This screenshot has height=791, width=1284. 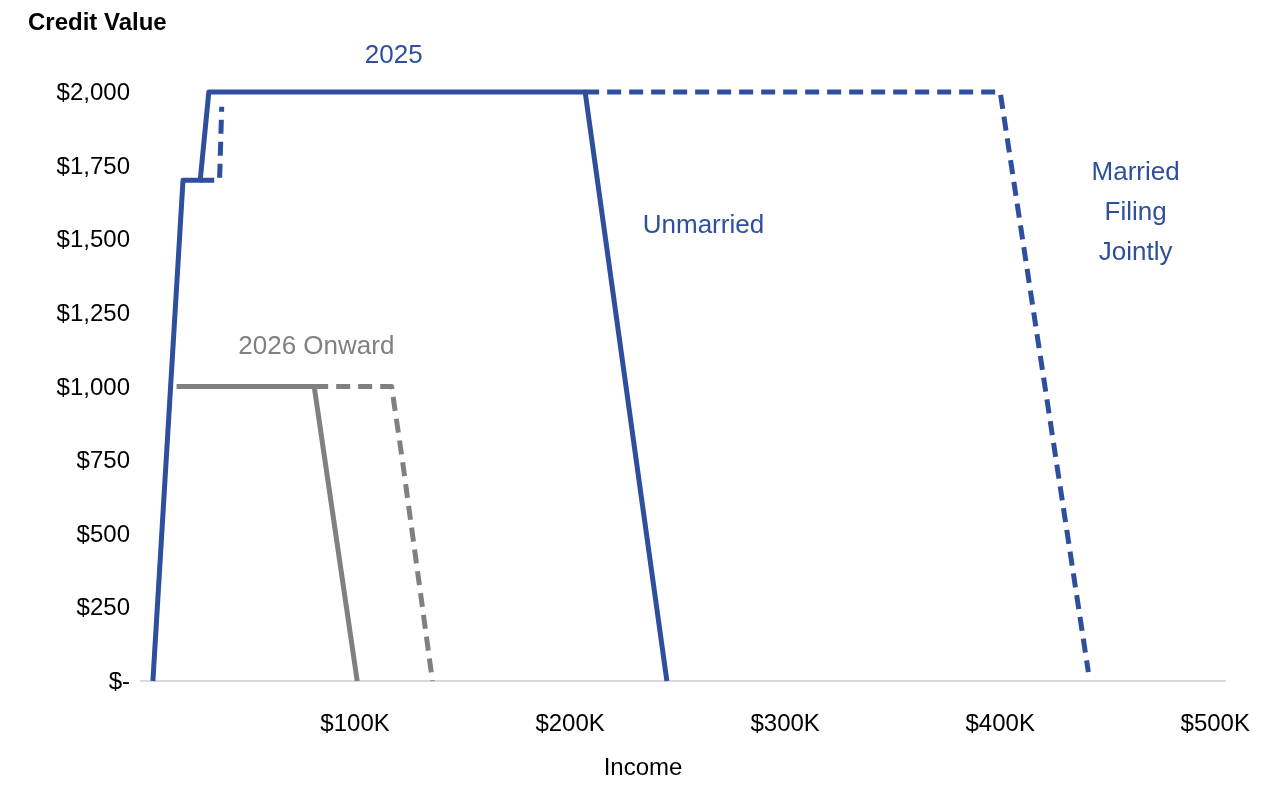 What do you see at coordinates (103, 533) in the screenshot?
I see `y-tick-label: $500` at bounding box center [103, 533].